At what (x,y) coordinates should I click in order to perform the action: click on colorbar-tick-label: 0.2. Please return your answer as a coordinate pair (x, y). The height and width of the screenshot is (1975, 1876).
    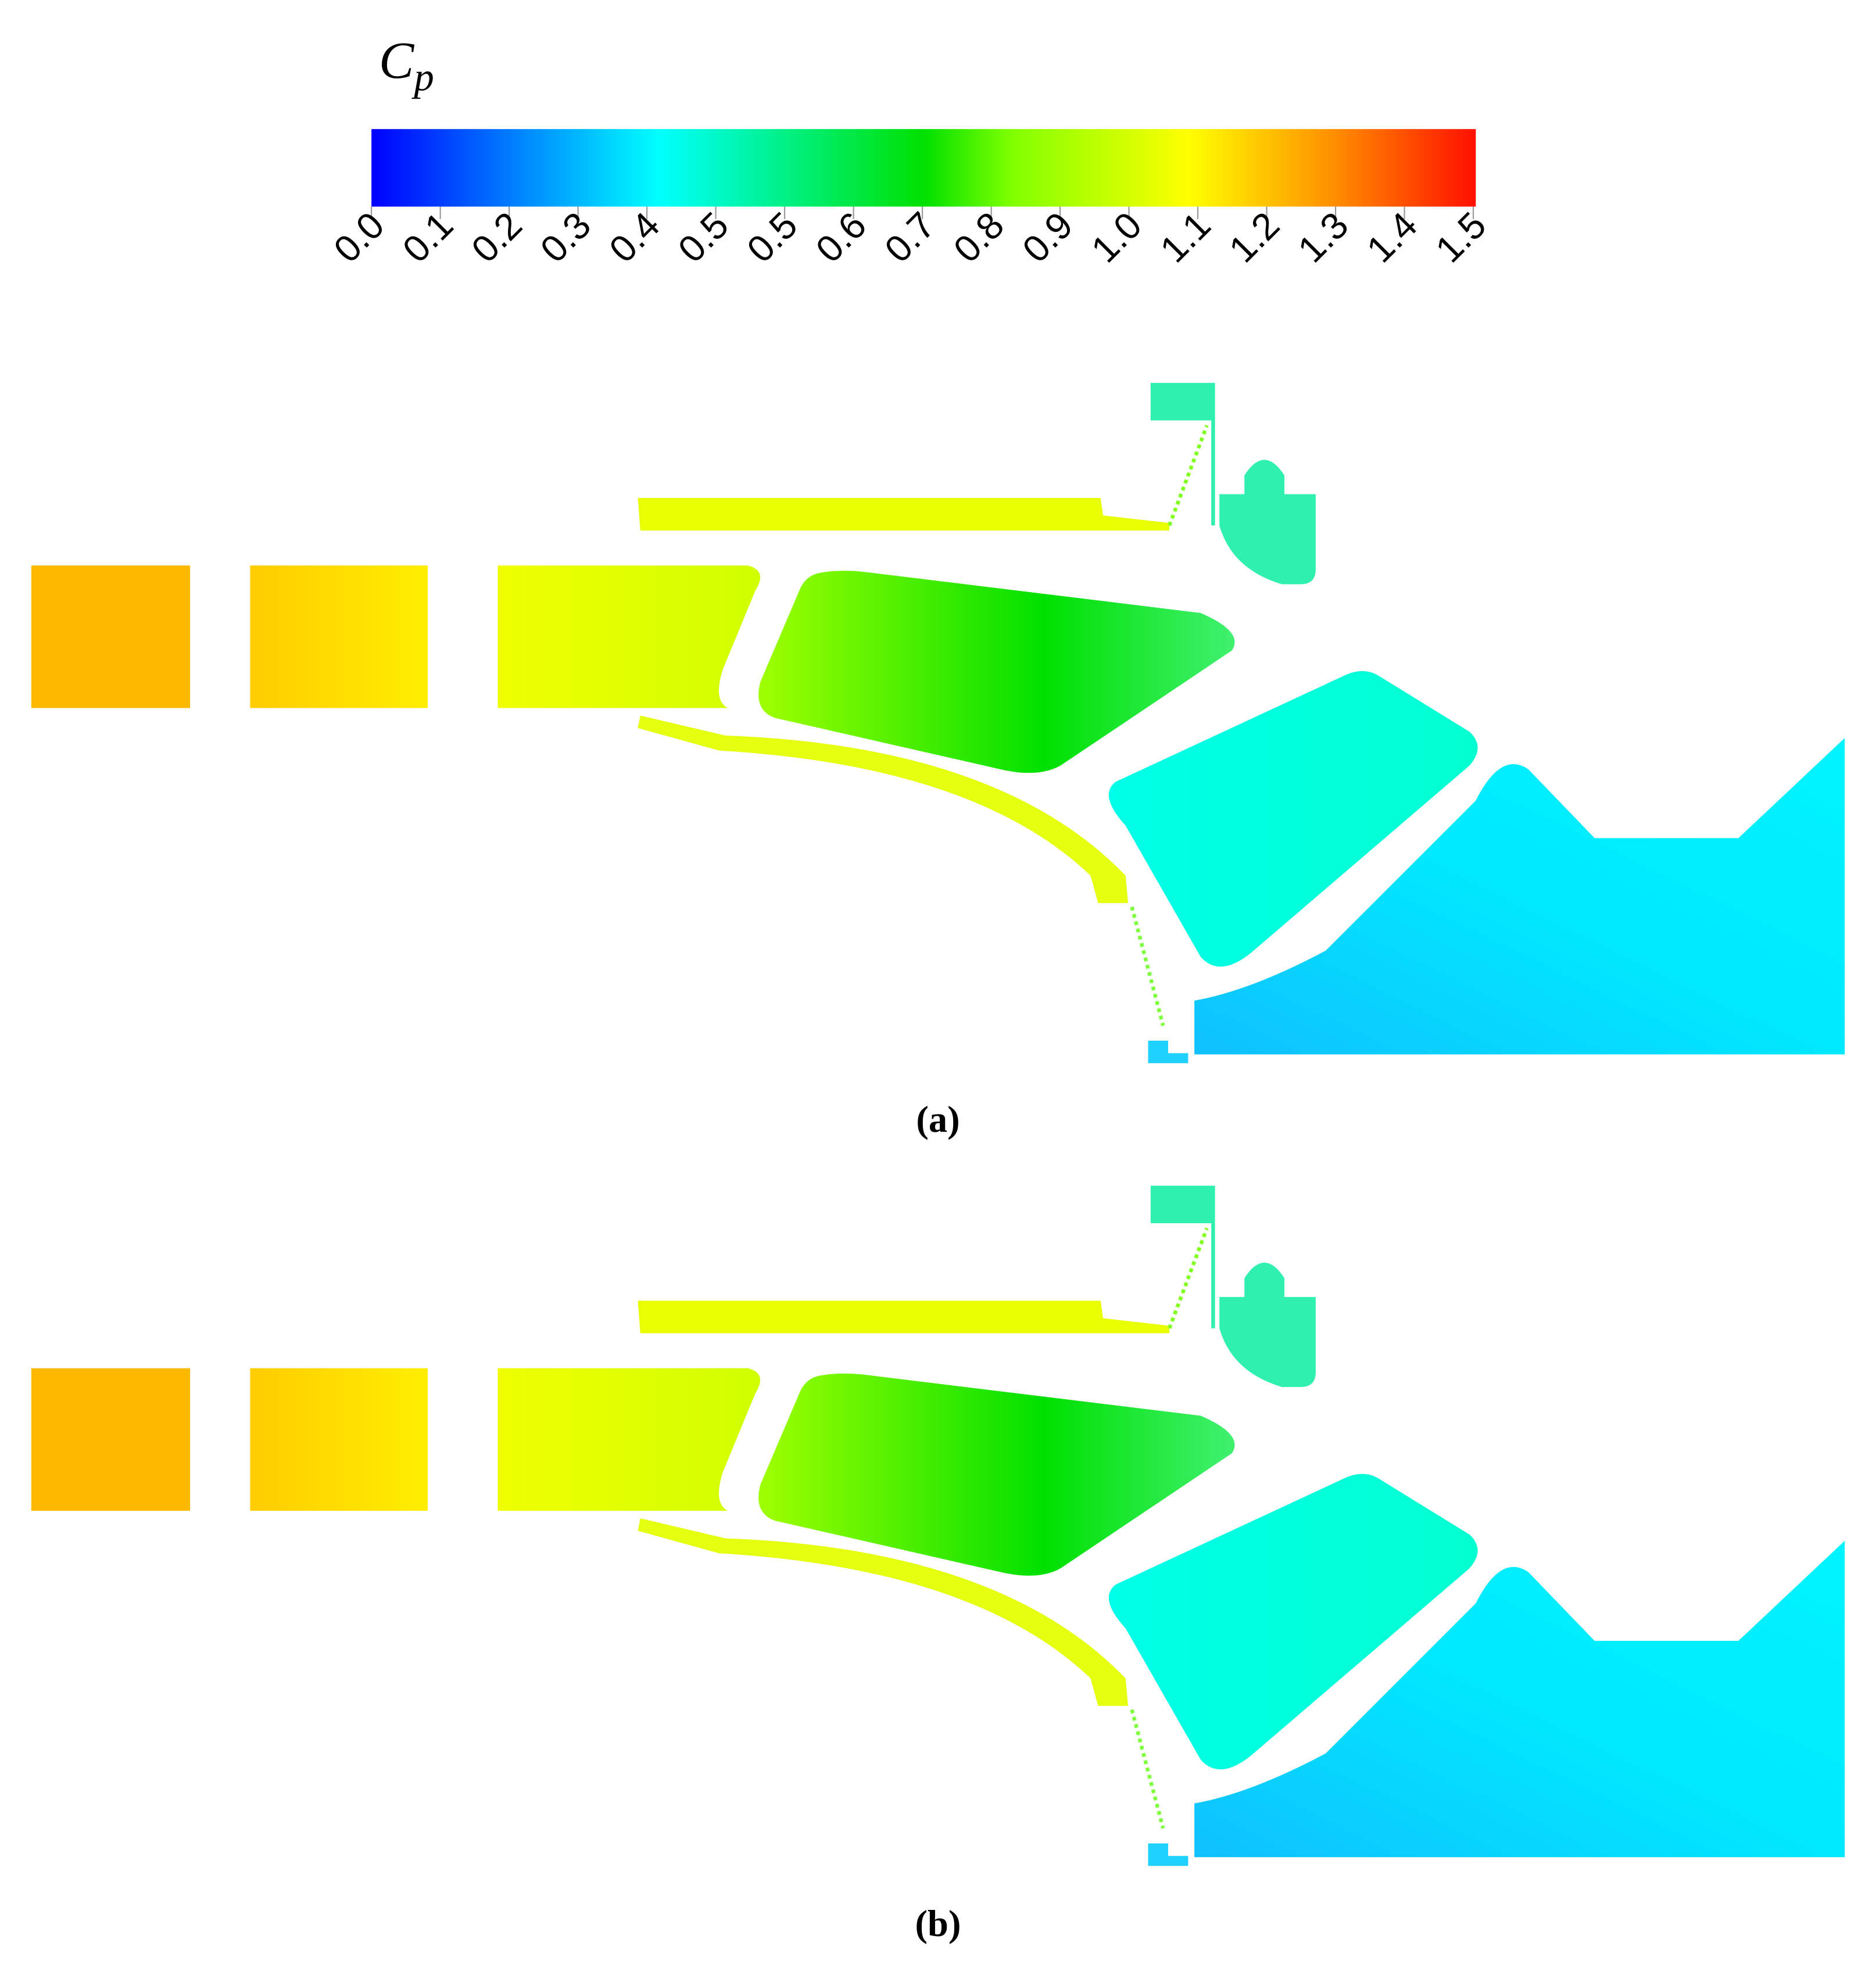
    Looking at the image, I should click on (496, 237).